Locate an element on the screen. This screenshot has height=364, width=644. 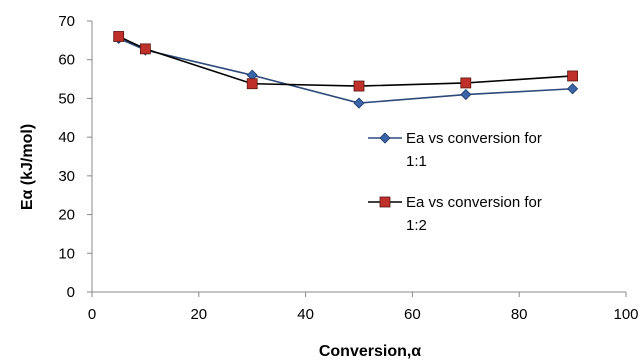
x-axis-title: Conversion,α is located at coordinates (370, 351).